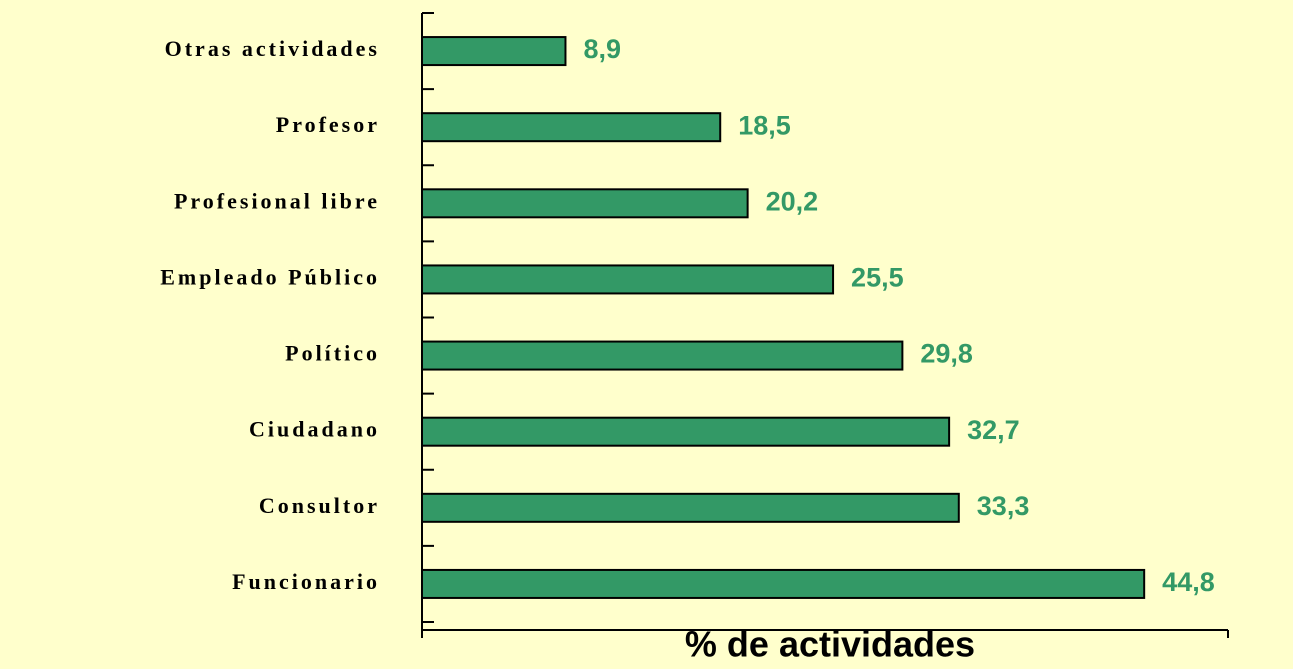 The height and width of the screenshot is (669, 1293). Describe the element at coordinates (602, 49) in the screenshot. I see `value-label: 8,9` at that location.